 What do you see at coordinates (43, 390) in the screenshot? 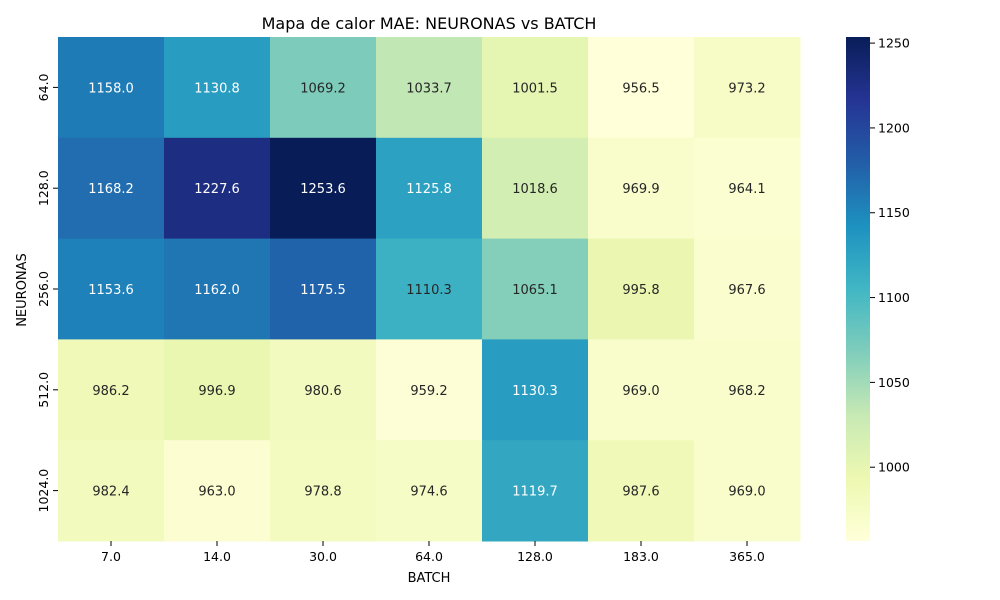
I see `y-tick-label: 512.0` at bounding box center [43, 390].